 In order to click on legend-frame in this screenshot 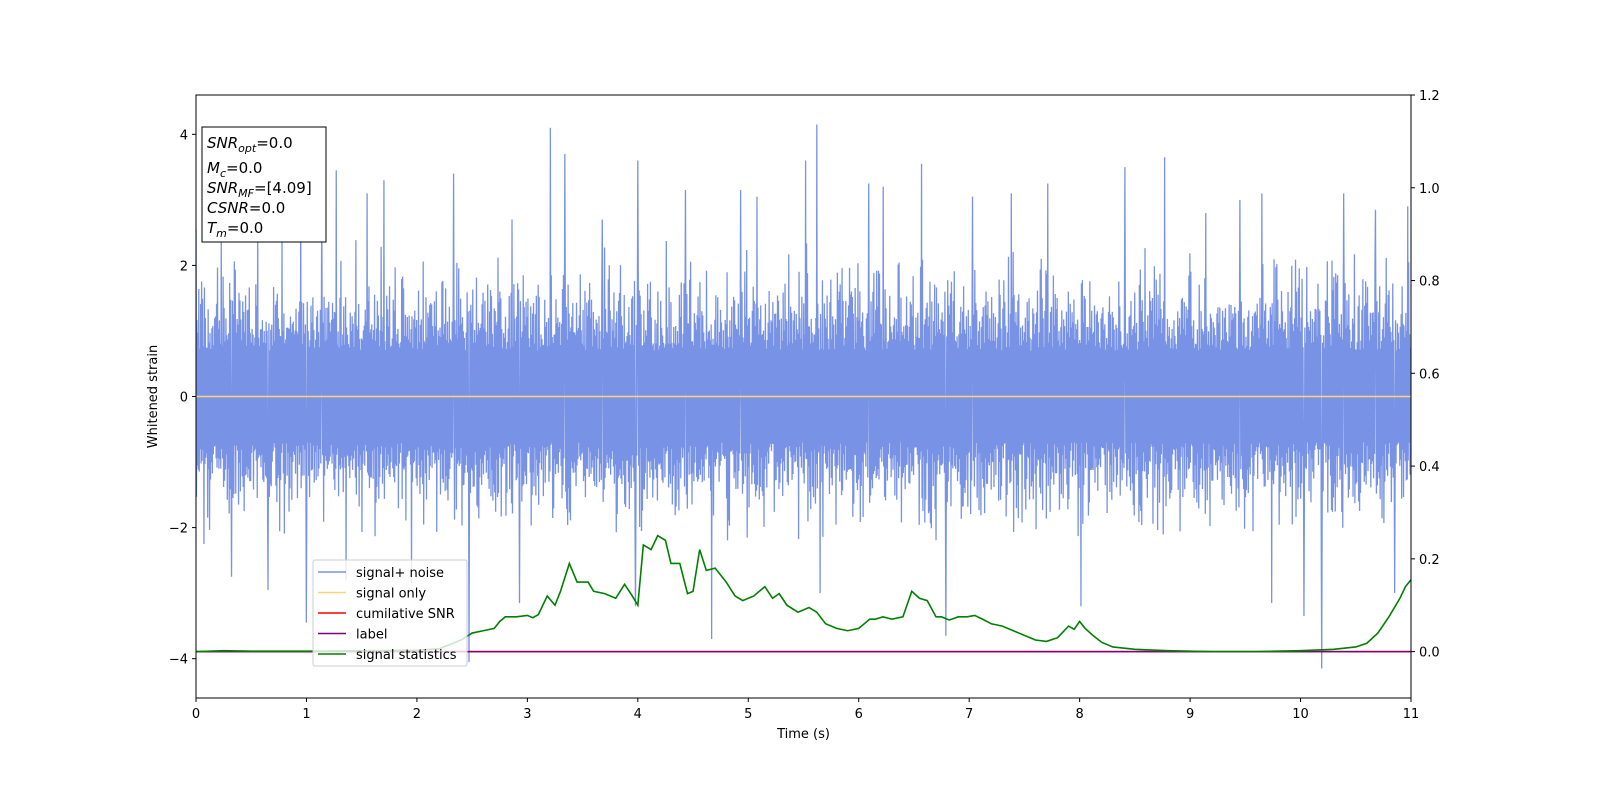, I will do `click(390, 613)`.